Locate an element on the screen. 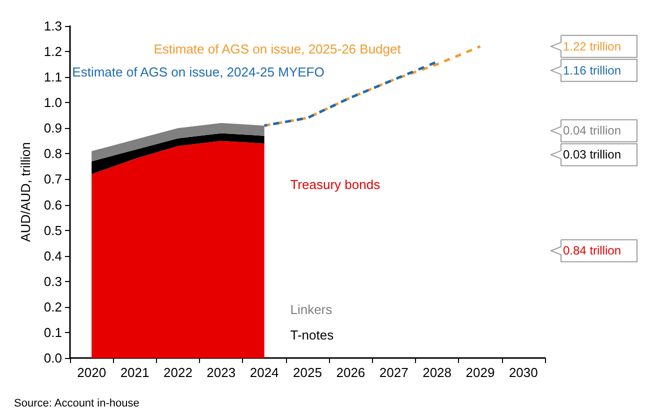 This screenshot has height=419, width=647. x-tick-label: 2027 is located at coordinates (393, 372).